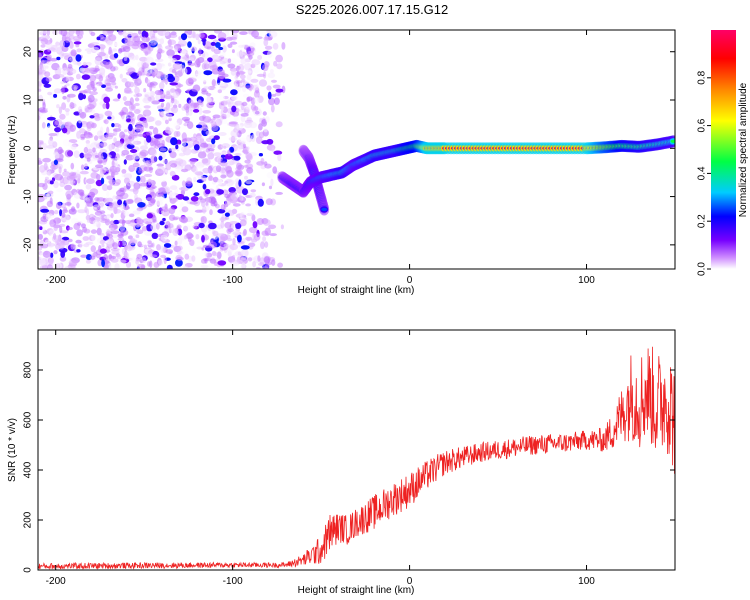 This screenshot has width=750, height=600. Describe the element at coordinates (56, 280) in the screenshot. I see `x-tick-label: -200` at that location.